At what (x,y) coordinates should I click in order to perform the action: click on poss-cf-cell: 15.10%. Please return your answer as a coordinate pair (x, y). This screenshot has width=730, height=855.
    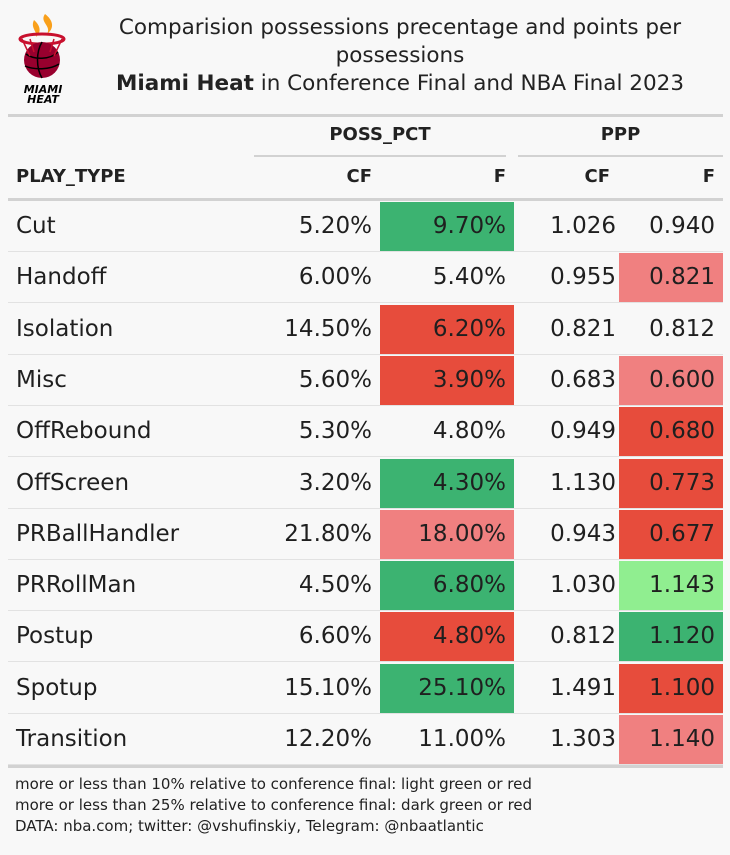
    Looking at the image, I should click on (328, 687).